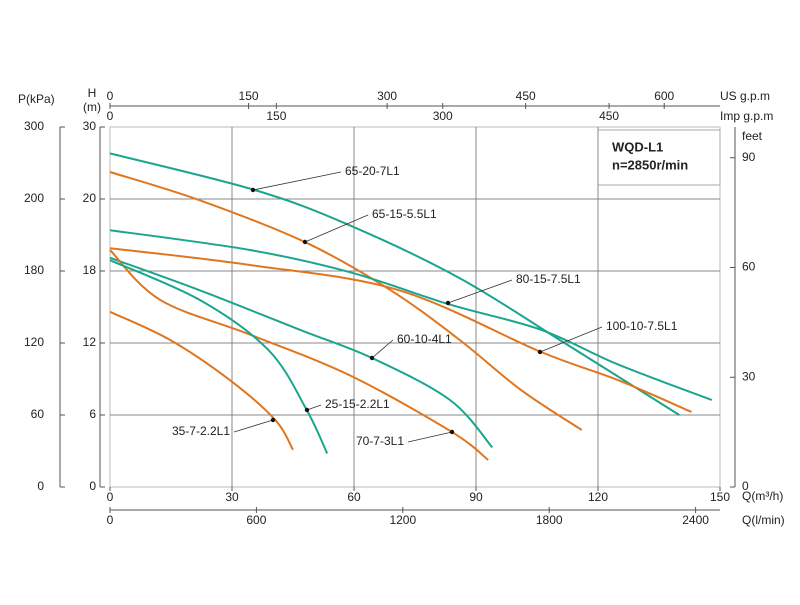  I want to click on x-tick-label: 90, so click(476, 497).